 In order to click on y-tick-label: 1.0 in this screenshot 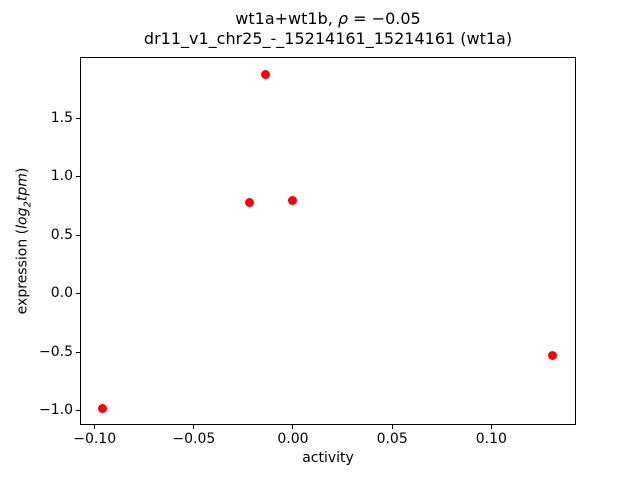, I will do `click(61, 176)`.